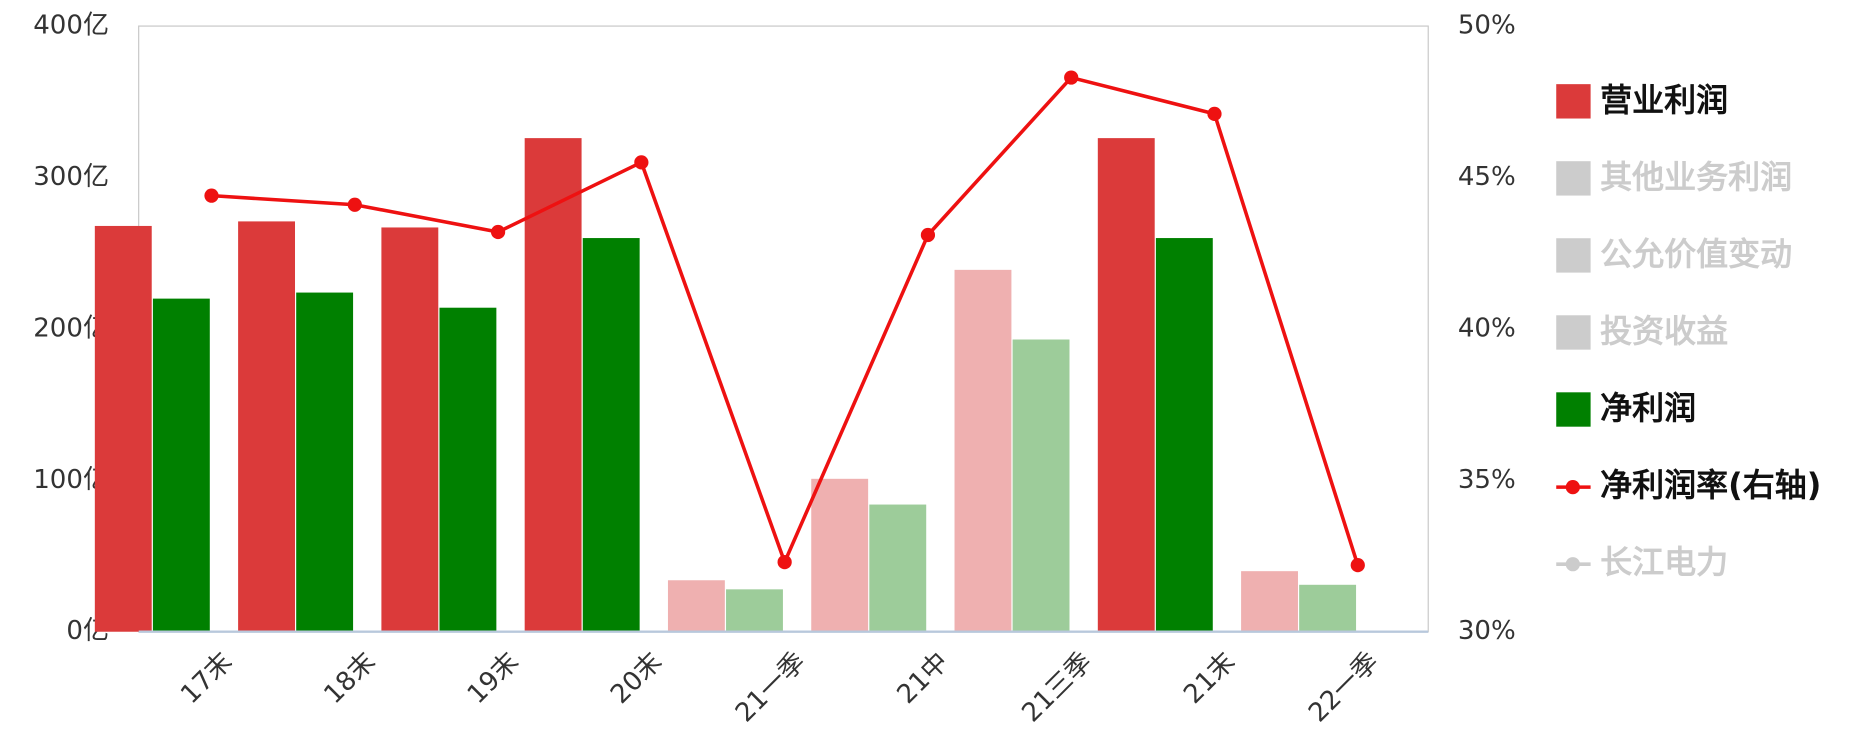 This screenshot has height=755, width=1849. Describe the element at coordinates (1209, 678) in the screenshot. I see `x-tick-label: 21末` at that location.